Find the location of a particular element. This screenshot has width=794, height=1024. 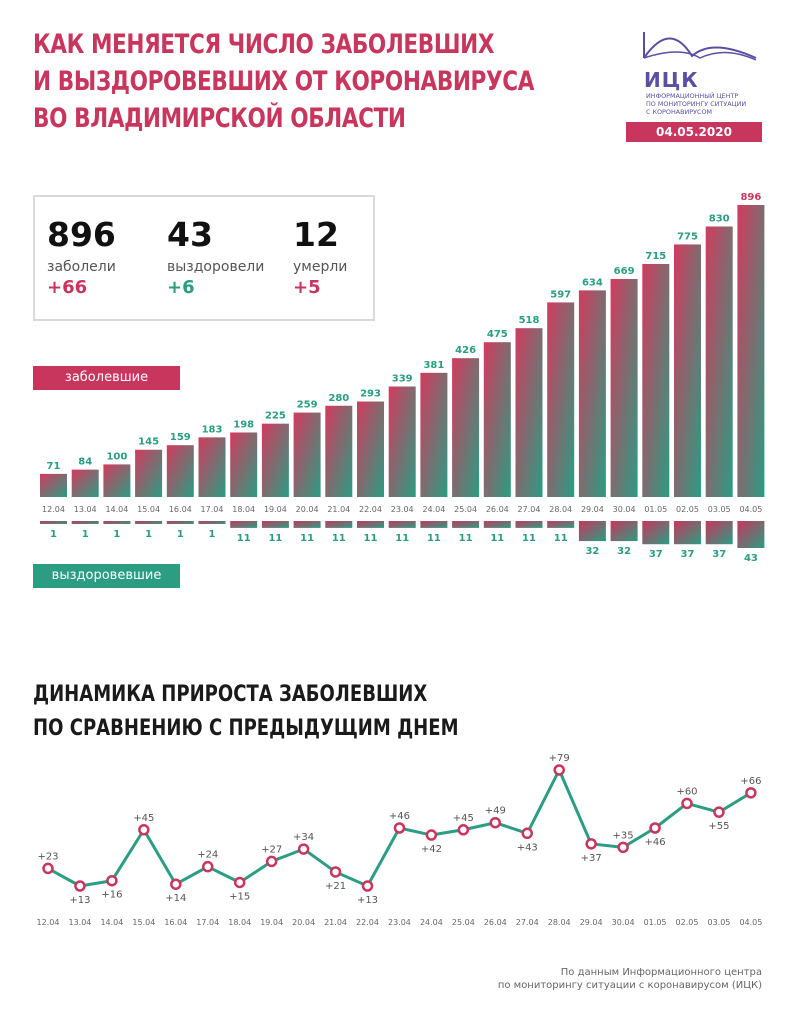

bar-value-label: 669 is located at coordinates (624, 271).